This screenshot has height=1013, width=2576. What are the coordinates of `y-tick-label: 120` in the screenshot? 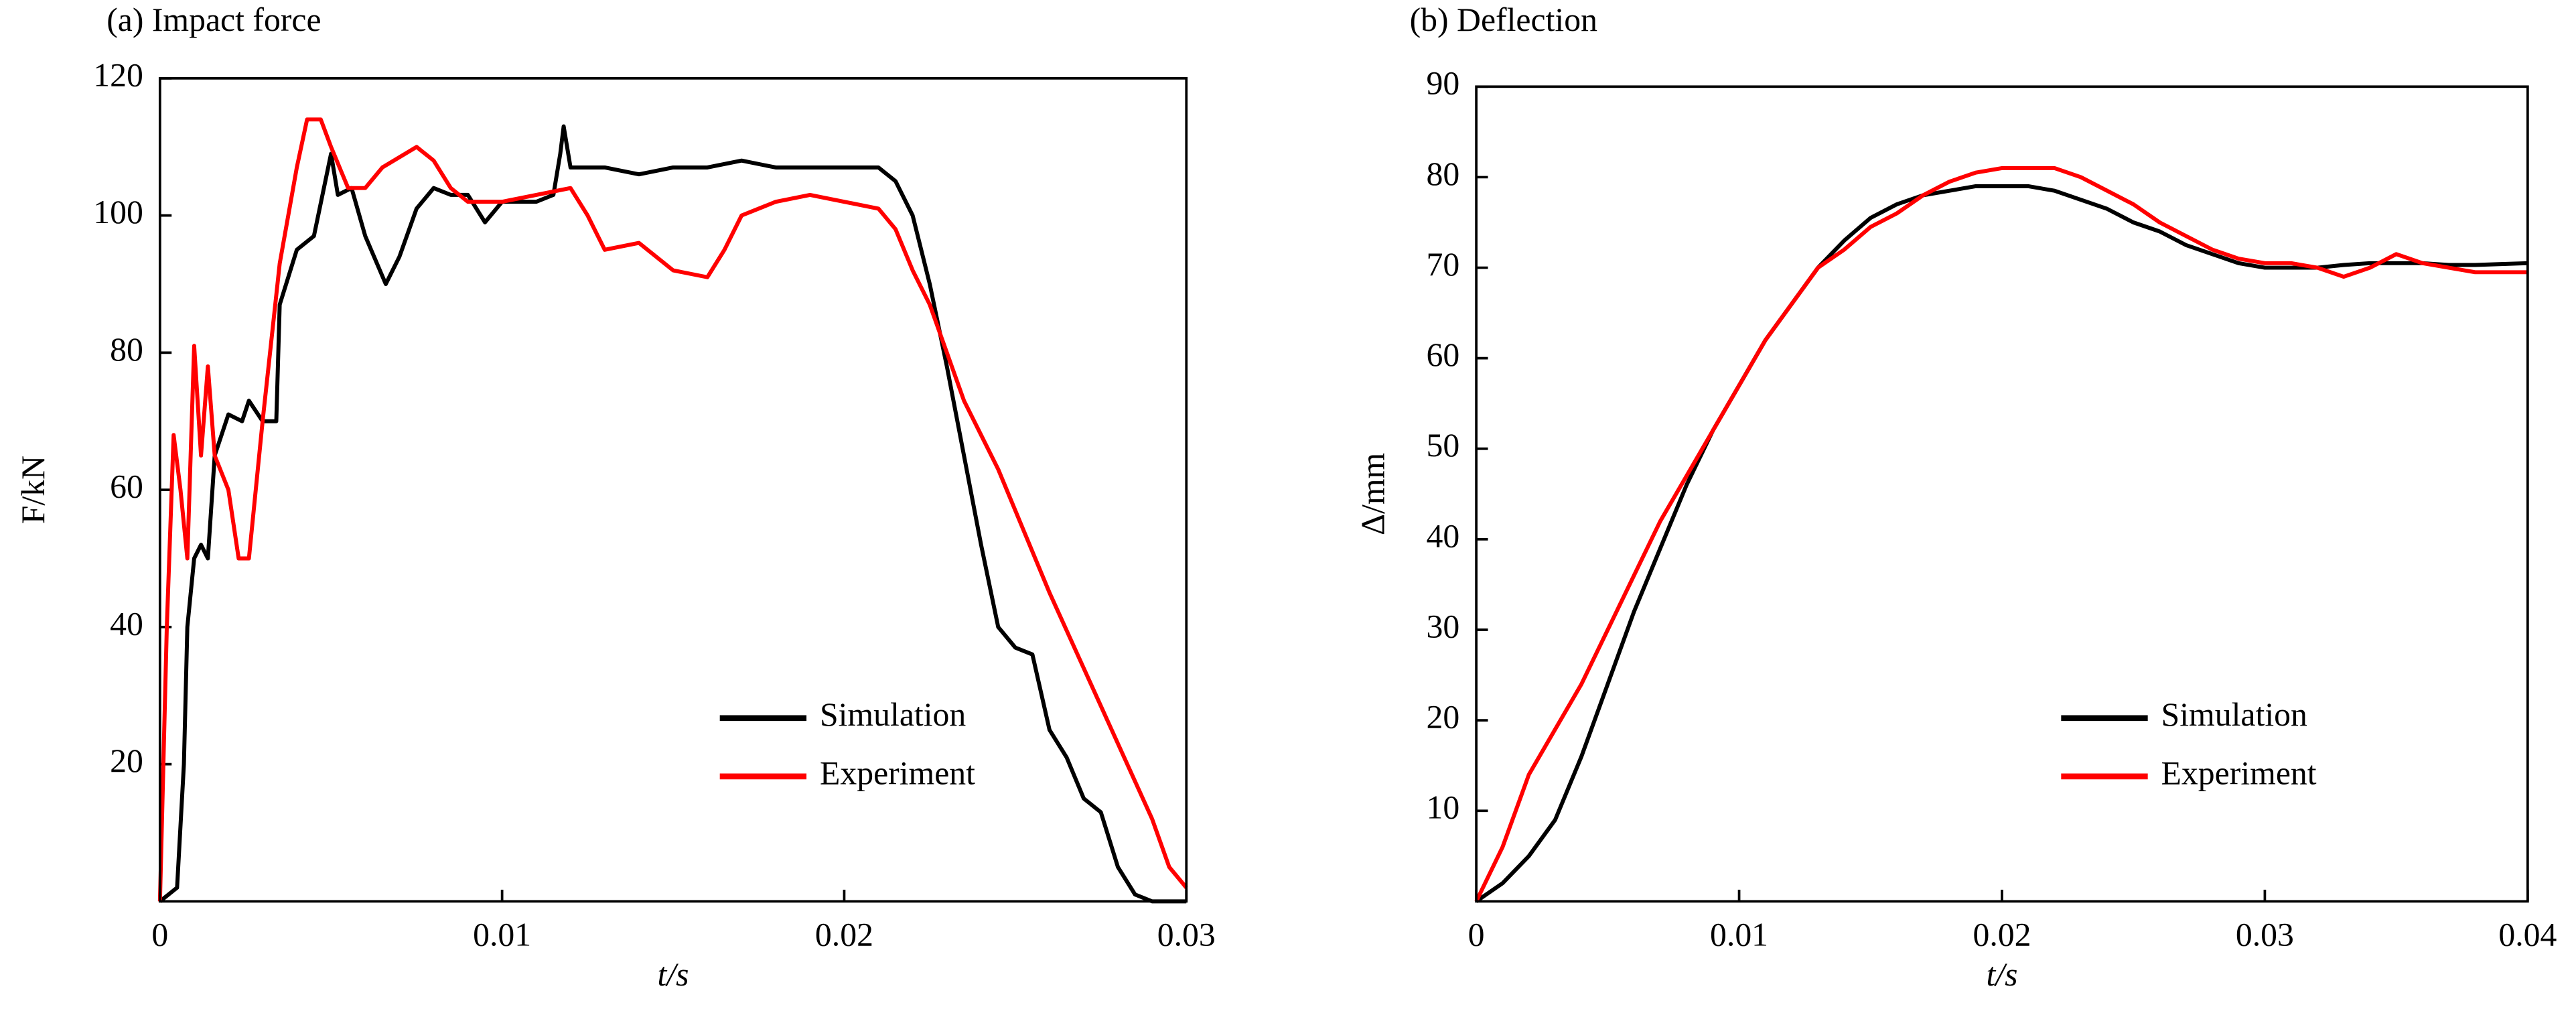 It's located at (118, 74).